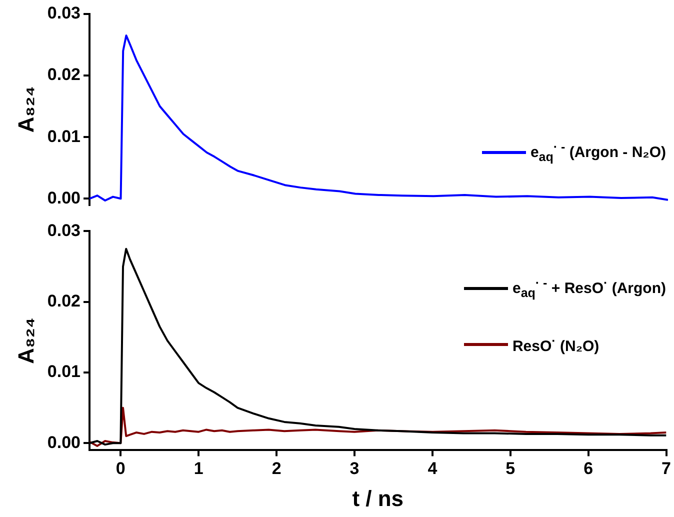 This screenshot has width=674, height=517. Describe the element at coordinates (121, 468) in the screenshot. I see `x-tick-label: 0` at that location.